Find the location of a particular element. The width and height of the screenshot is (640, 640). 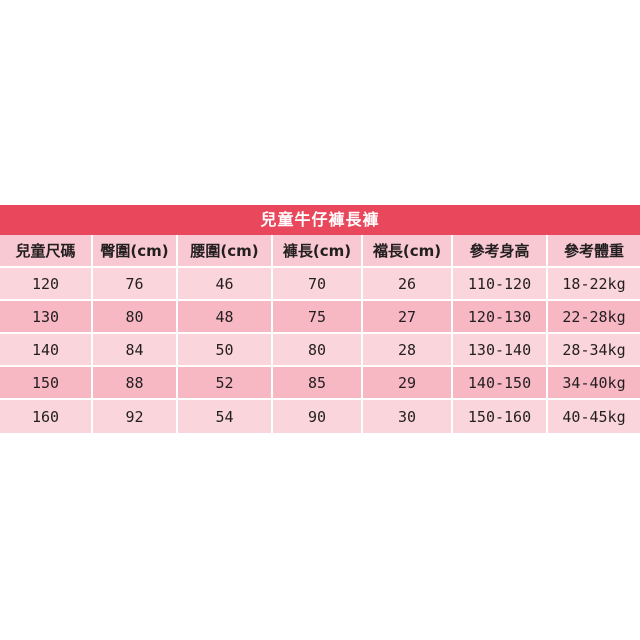

cell-height: 130-140 is located at coordinates (500, 350).